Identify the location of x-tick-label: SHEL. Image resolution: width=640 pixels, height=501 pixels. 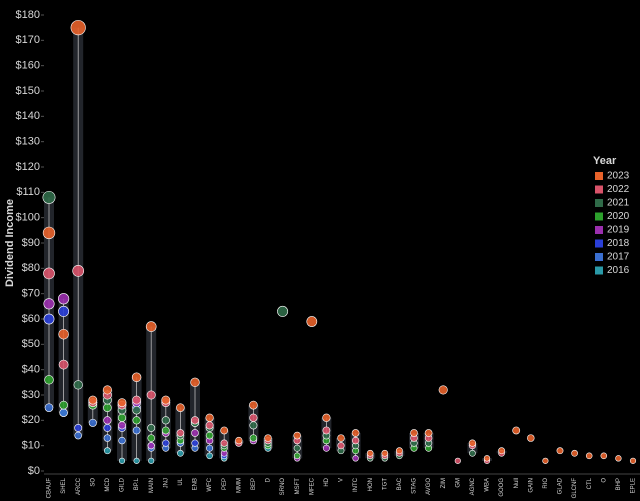
(64, 485).